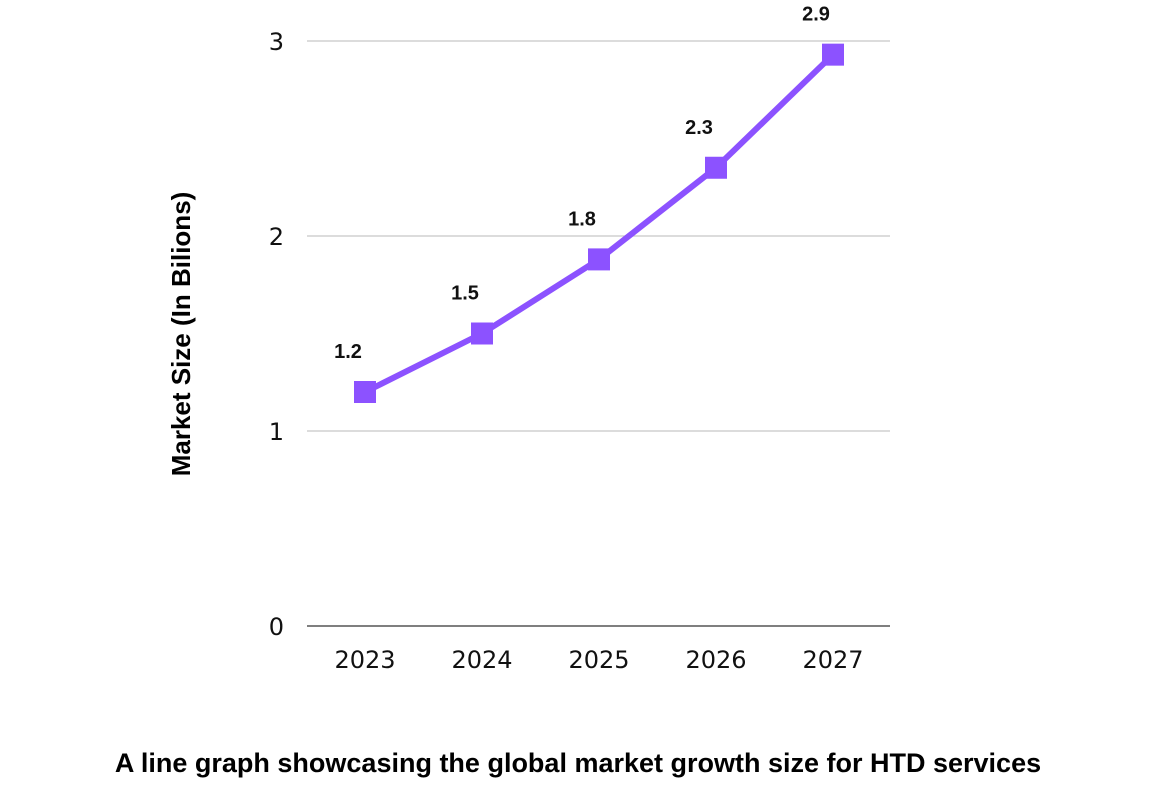 The width and height of the screenshot is (1156, 791). I want to click on data-label: 1.2, so click(348, 352).